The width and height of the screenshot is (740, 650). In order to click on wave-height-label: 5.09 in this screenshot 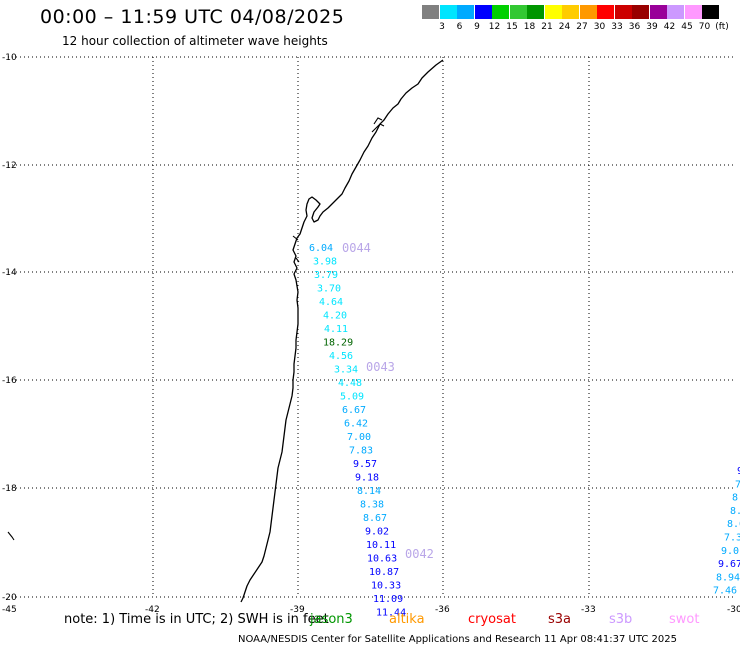, I will do `click(352, 397)`.